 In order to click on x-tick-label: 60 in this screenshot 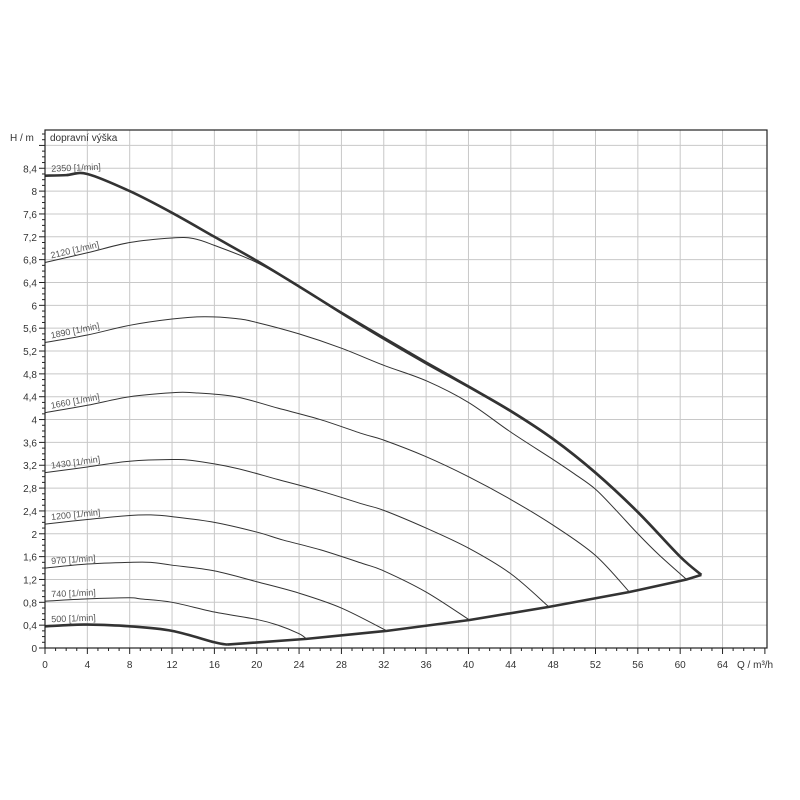, I will do `click(681, 665)`.